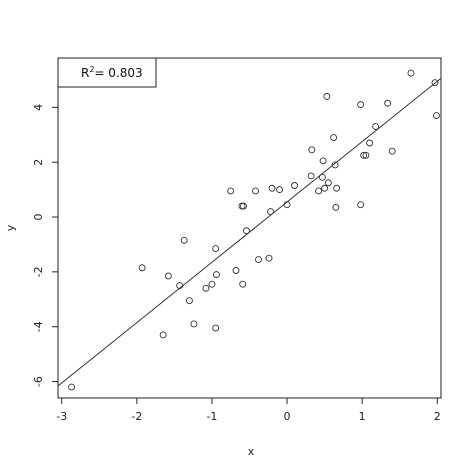 This screenshot has width=474, height=474. I want to click on x-tick-label: -1, so click(211, 416).